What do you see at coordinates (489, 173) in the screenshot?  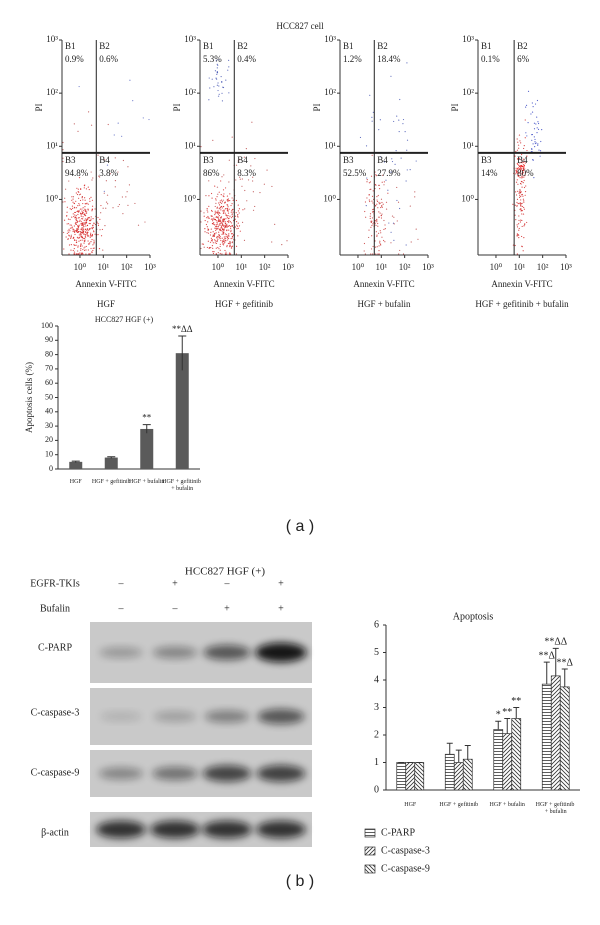 I see `quadrant-percent: 14%` at bounding box center [489, 173].